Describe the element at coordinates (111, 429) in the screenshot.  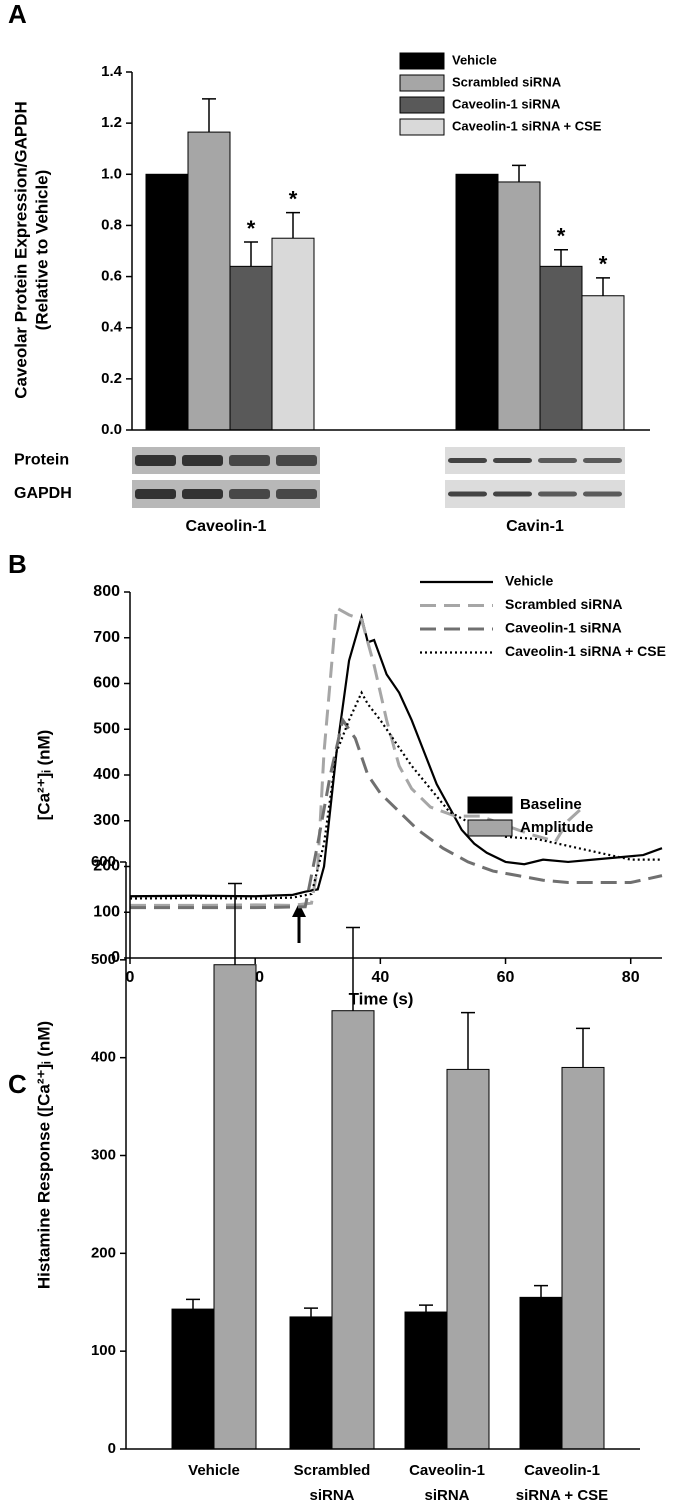
I see `y-tick-label: 0.0` at that location.